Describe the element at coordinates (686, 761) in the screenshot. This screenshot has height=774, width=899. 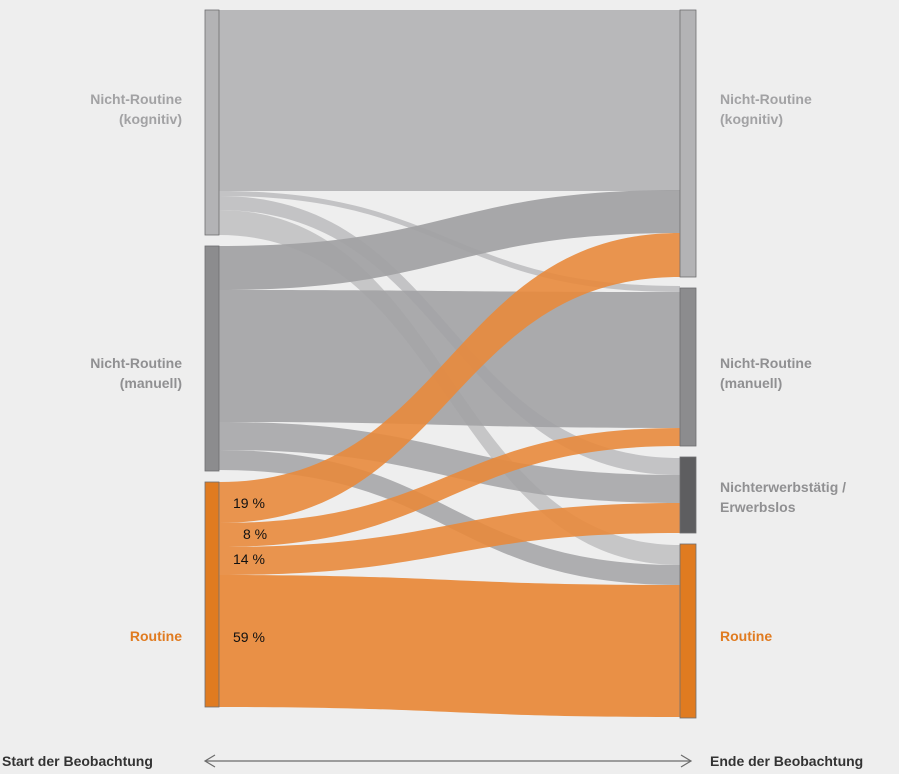
I see `axis-right-arrowhead` at that location.